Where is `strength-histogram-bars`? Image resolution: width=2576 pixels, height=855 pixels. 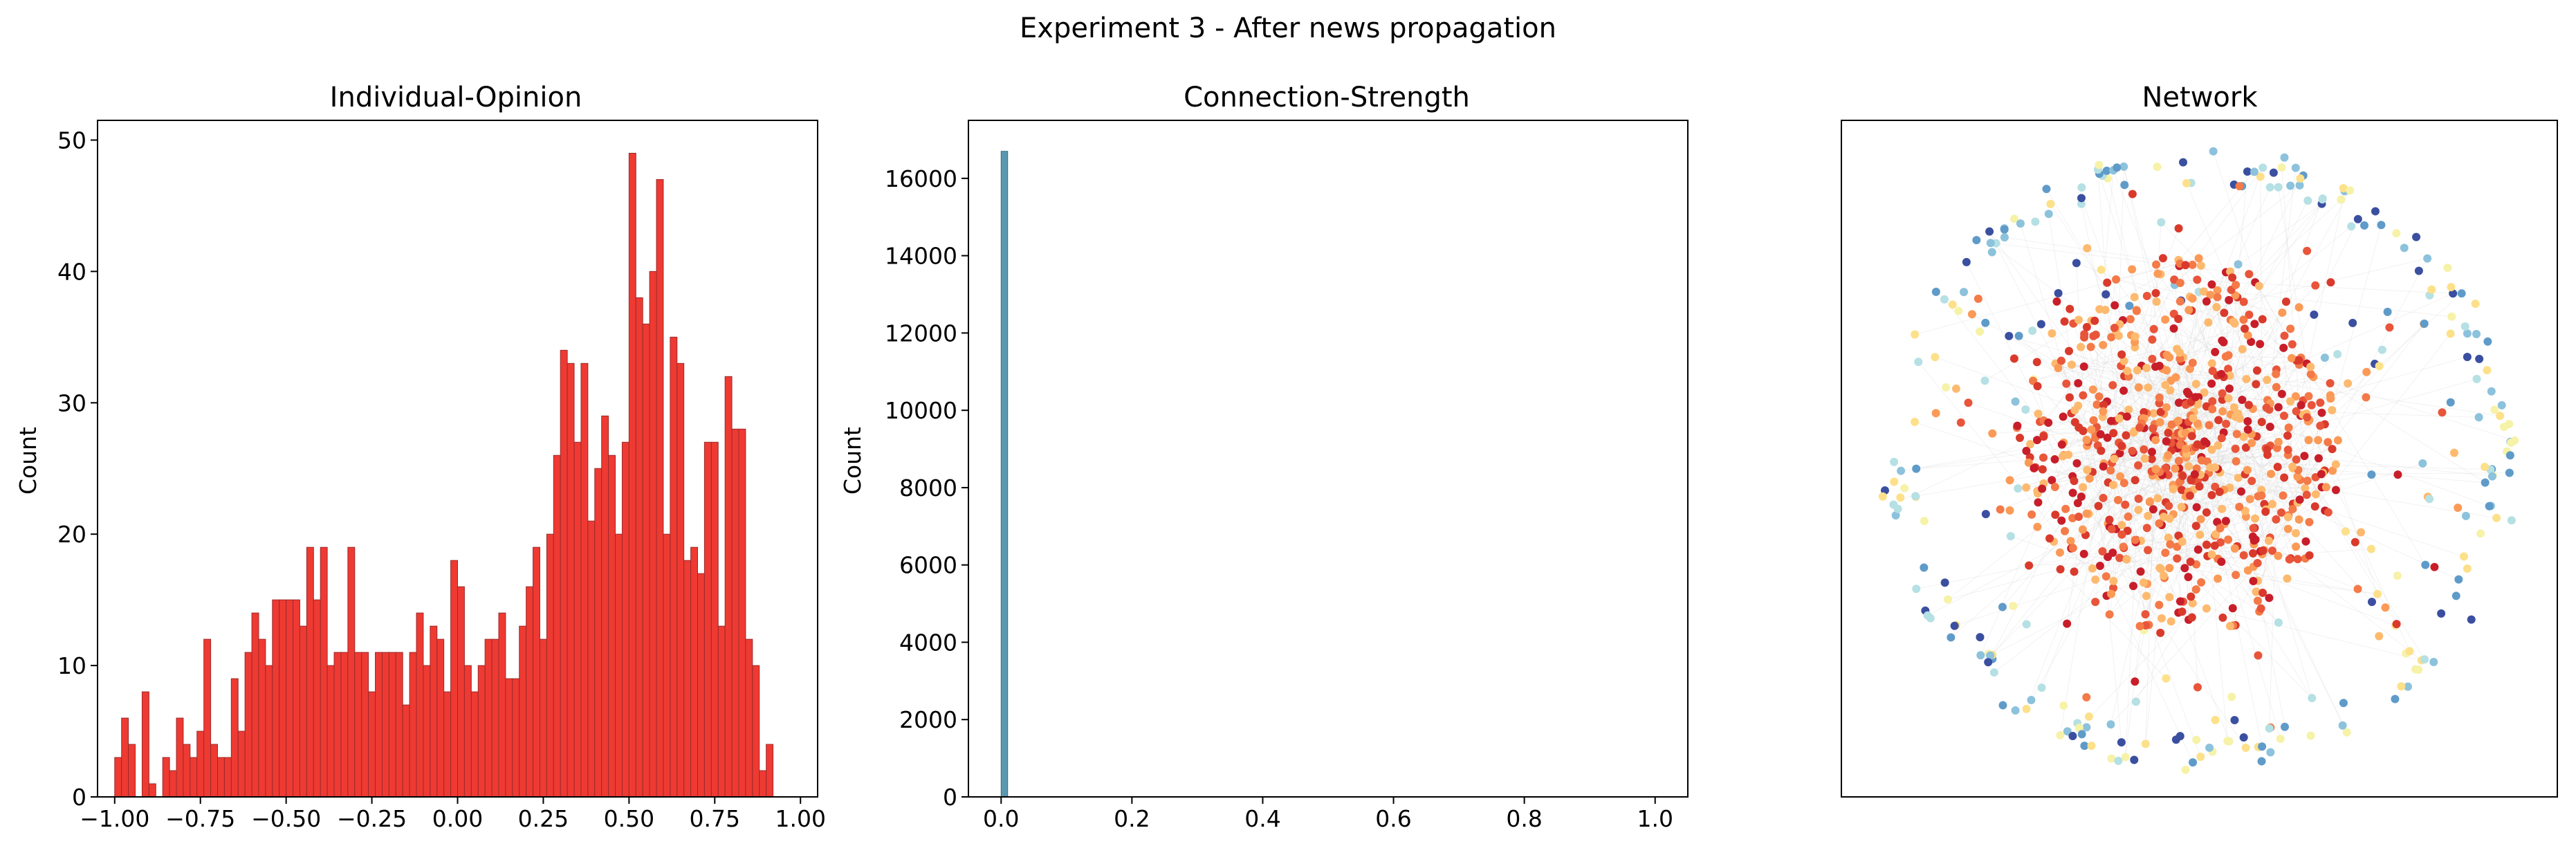
strength-histogram-bars is located at coordinates (1004, 475).